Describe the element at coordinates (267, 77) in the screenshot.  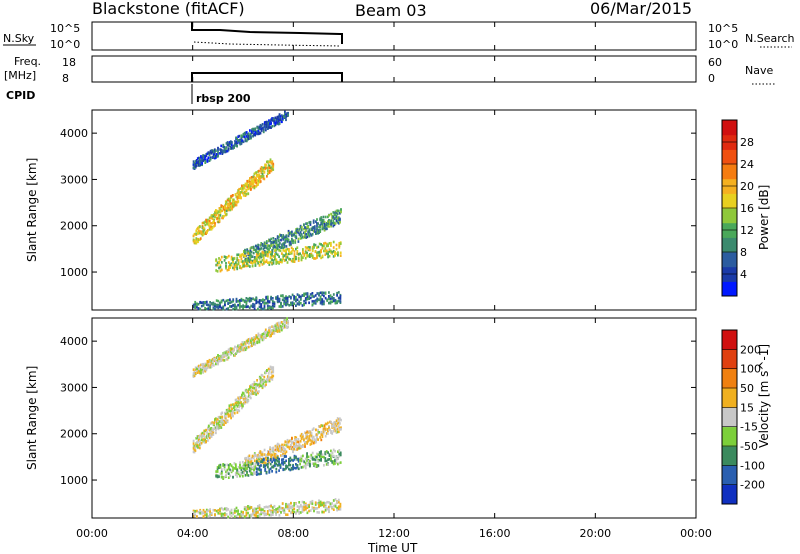
I see `freq-line` at that location.